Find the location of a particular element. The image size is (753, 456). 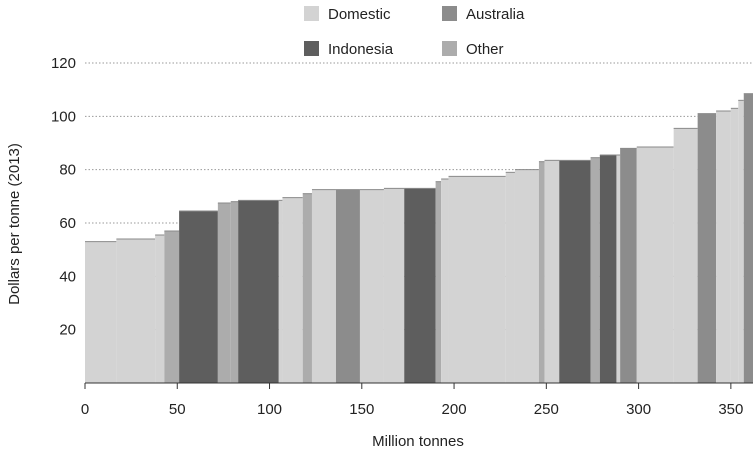

x-tick-label-350: 350 is located at coordinates (730, 409).